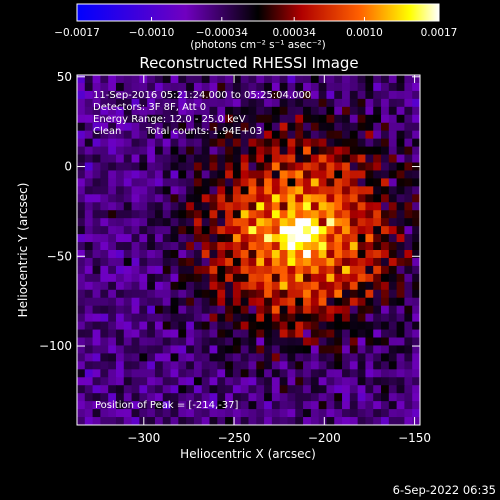 Image resolution: width=500 pixels, height=500 pixels. I want to click on x-tick-label: −300, so click(143, 438).